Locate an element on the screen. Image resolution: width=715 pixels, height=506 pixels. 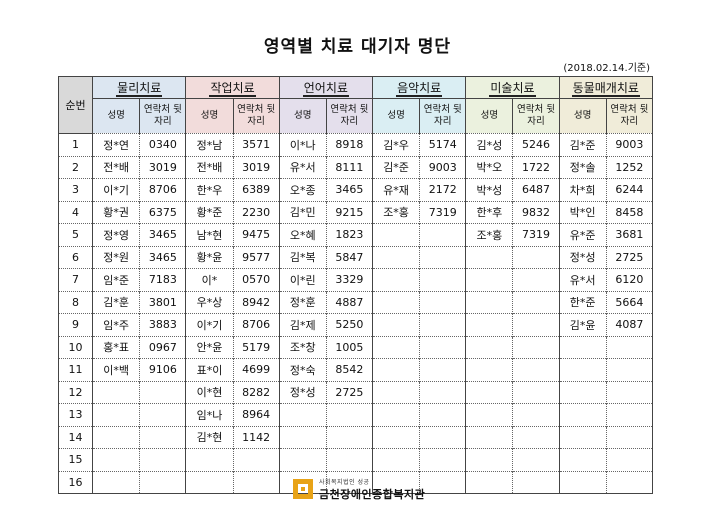
patient-name: 김*훈 is located at coordinates (116, 302).